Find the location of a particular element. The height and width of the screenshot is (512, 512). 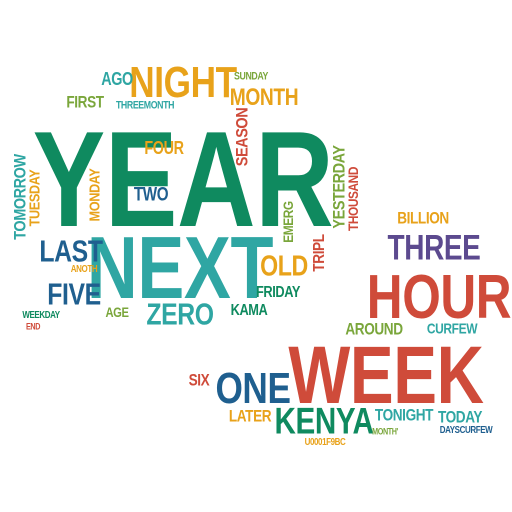

word-thousand: THOUSAND is located at coordinates (353, 199).